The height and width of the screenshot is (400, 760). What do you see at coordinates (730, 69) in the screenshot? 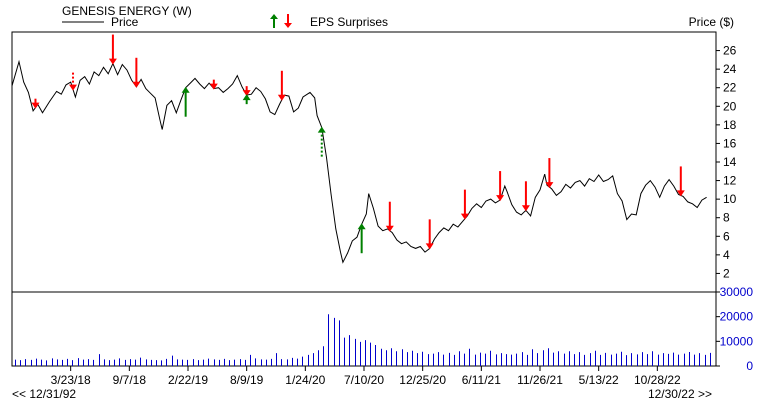
I see `price-tick-label: 24` at bounding box center [730, 69].